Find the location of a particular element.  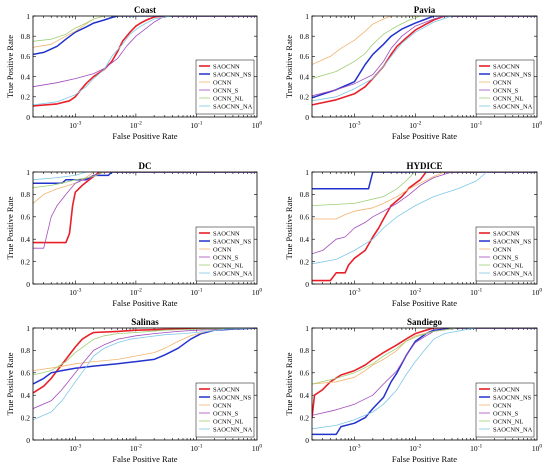

series-group is located at coordinates (424, 382).